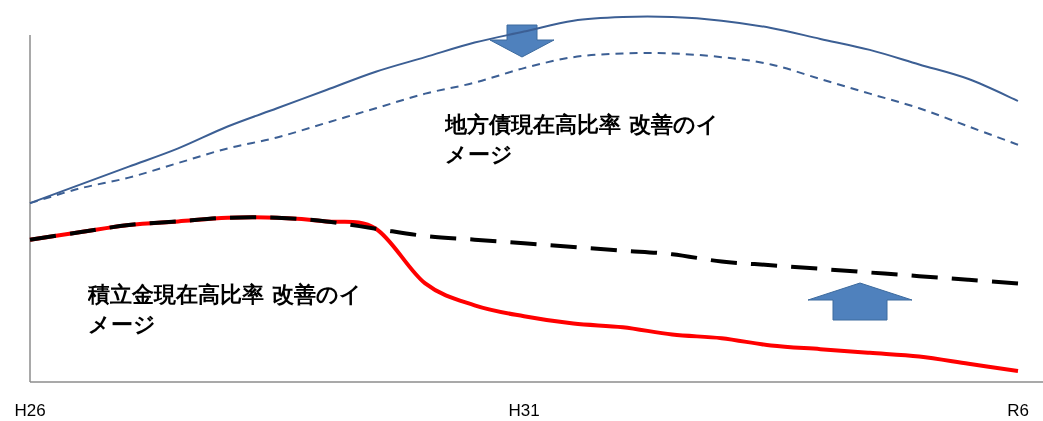 This screenshot has width=1043, height=421. Describe the element at coordinates (524, 410) in the screenshot. I see `x-tick-label: H31` at that location.